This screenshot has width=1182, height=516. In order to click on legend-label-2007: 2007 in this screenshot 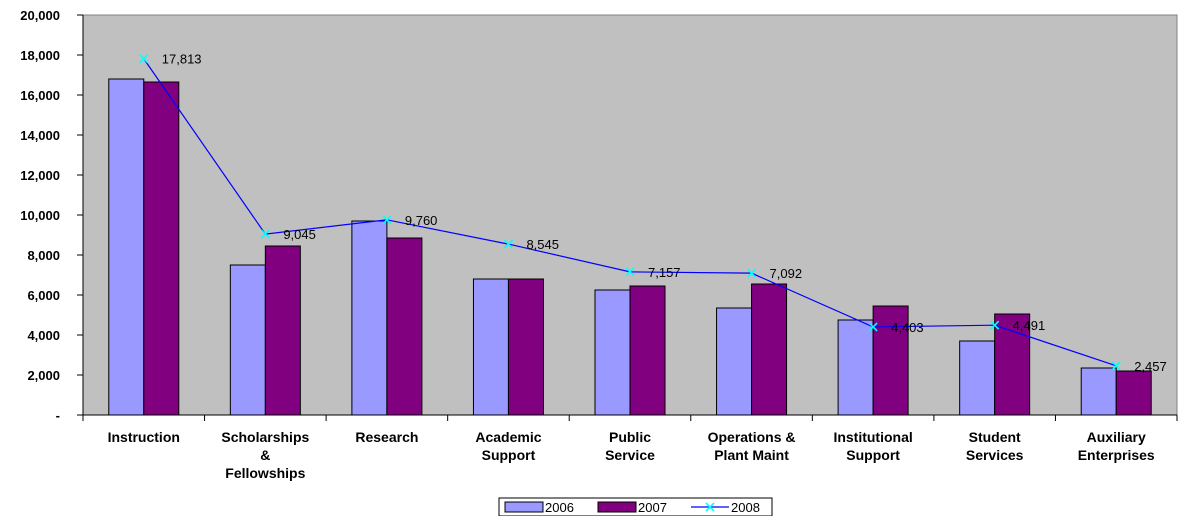, I will do `click(652, 507)`.